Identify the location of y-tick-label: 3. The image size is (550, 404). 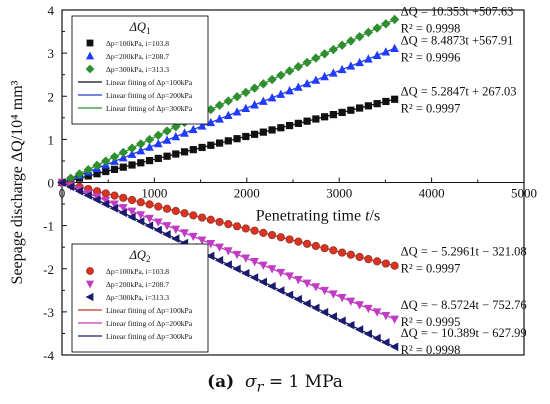
(51, 53).